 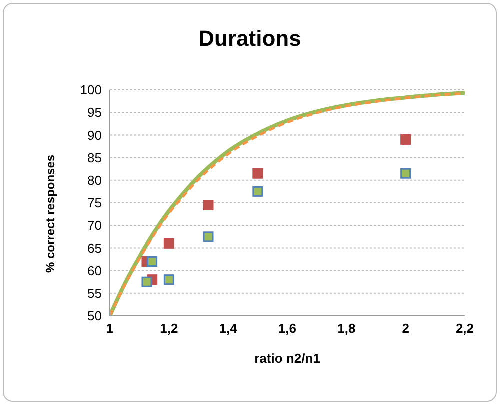 What do you see at coordinates (95, 226) in the screenshot?
I see `y-tick-label: 70` at bounding box center [95, 226].